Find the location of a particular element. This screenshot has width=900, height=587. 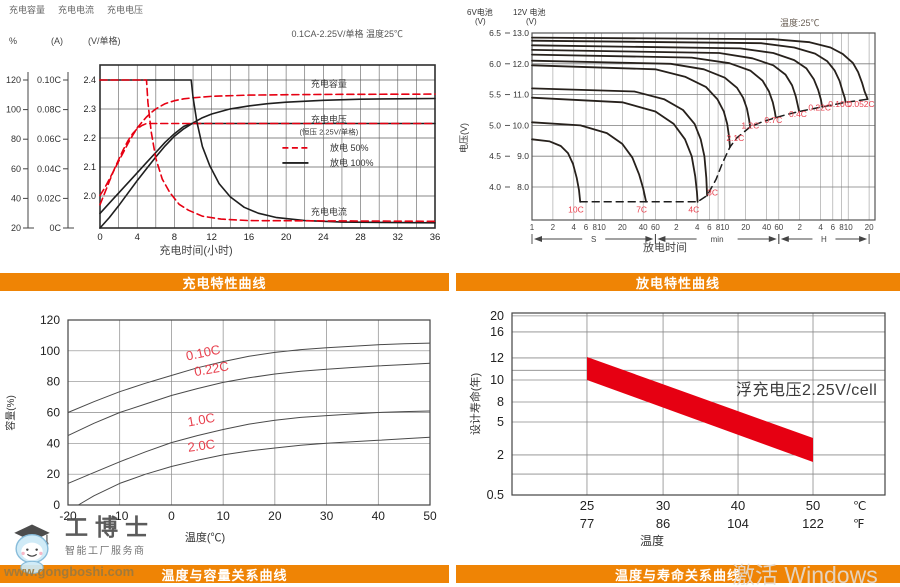

curve-0.4C is located at coordinates (665, 81).